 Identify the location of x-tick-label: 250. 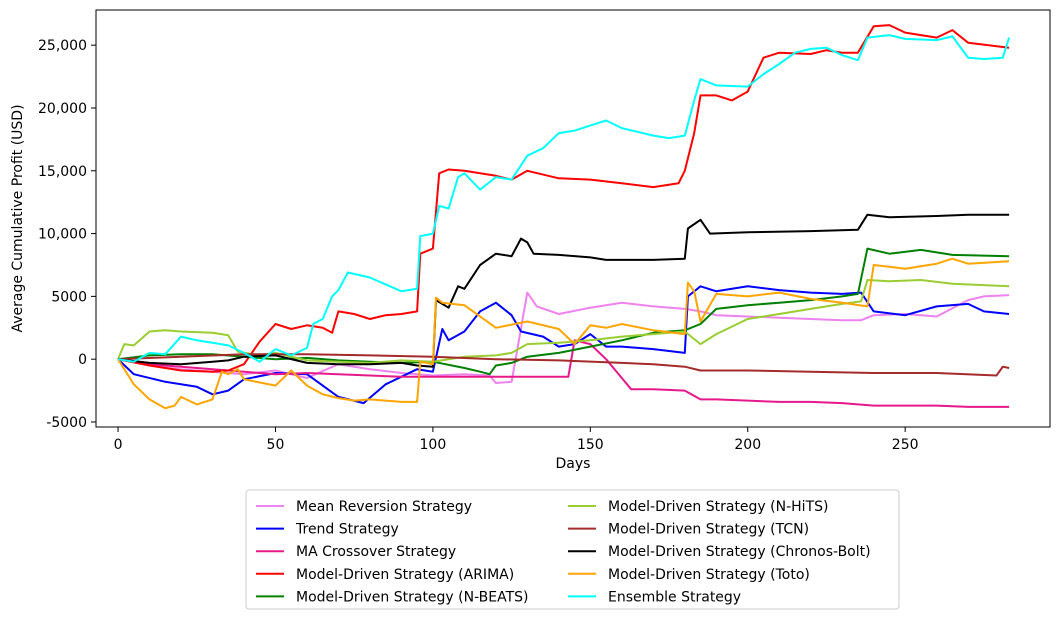
(905, 445).